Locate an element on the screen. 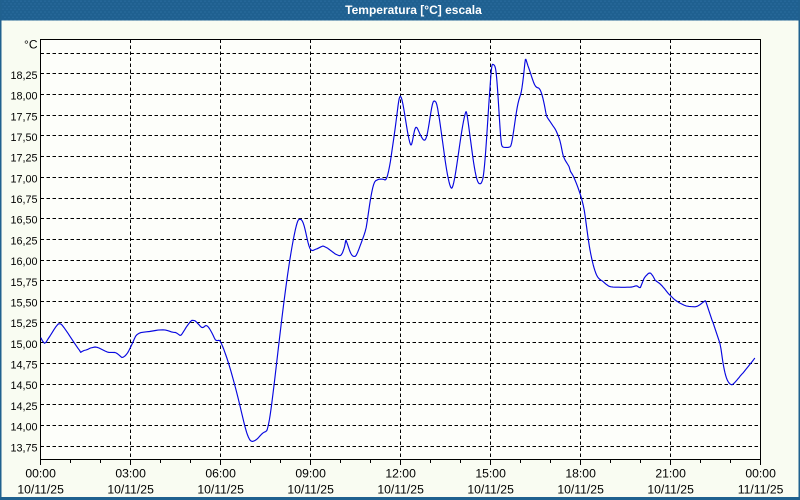 This screenshot has width=800, height=500. svg-text: 17,75 is located at coordinates (23, 117).